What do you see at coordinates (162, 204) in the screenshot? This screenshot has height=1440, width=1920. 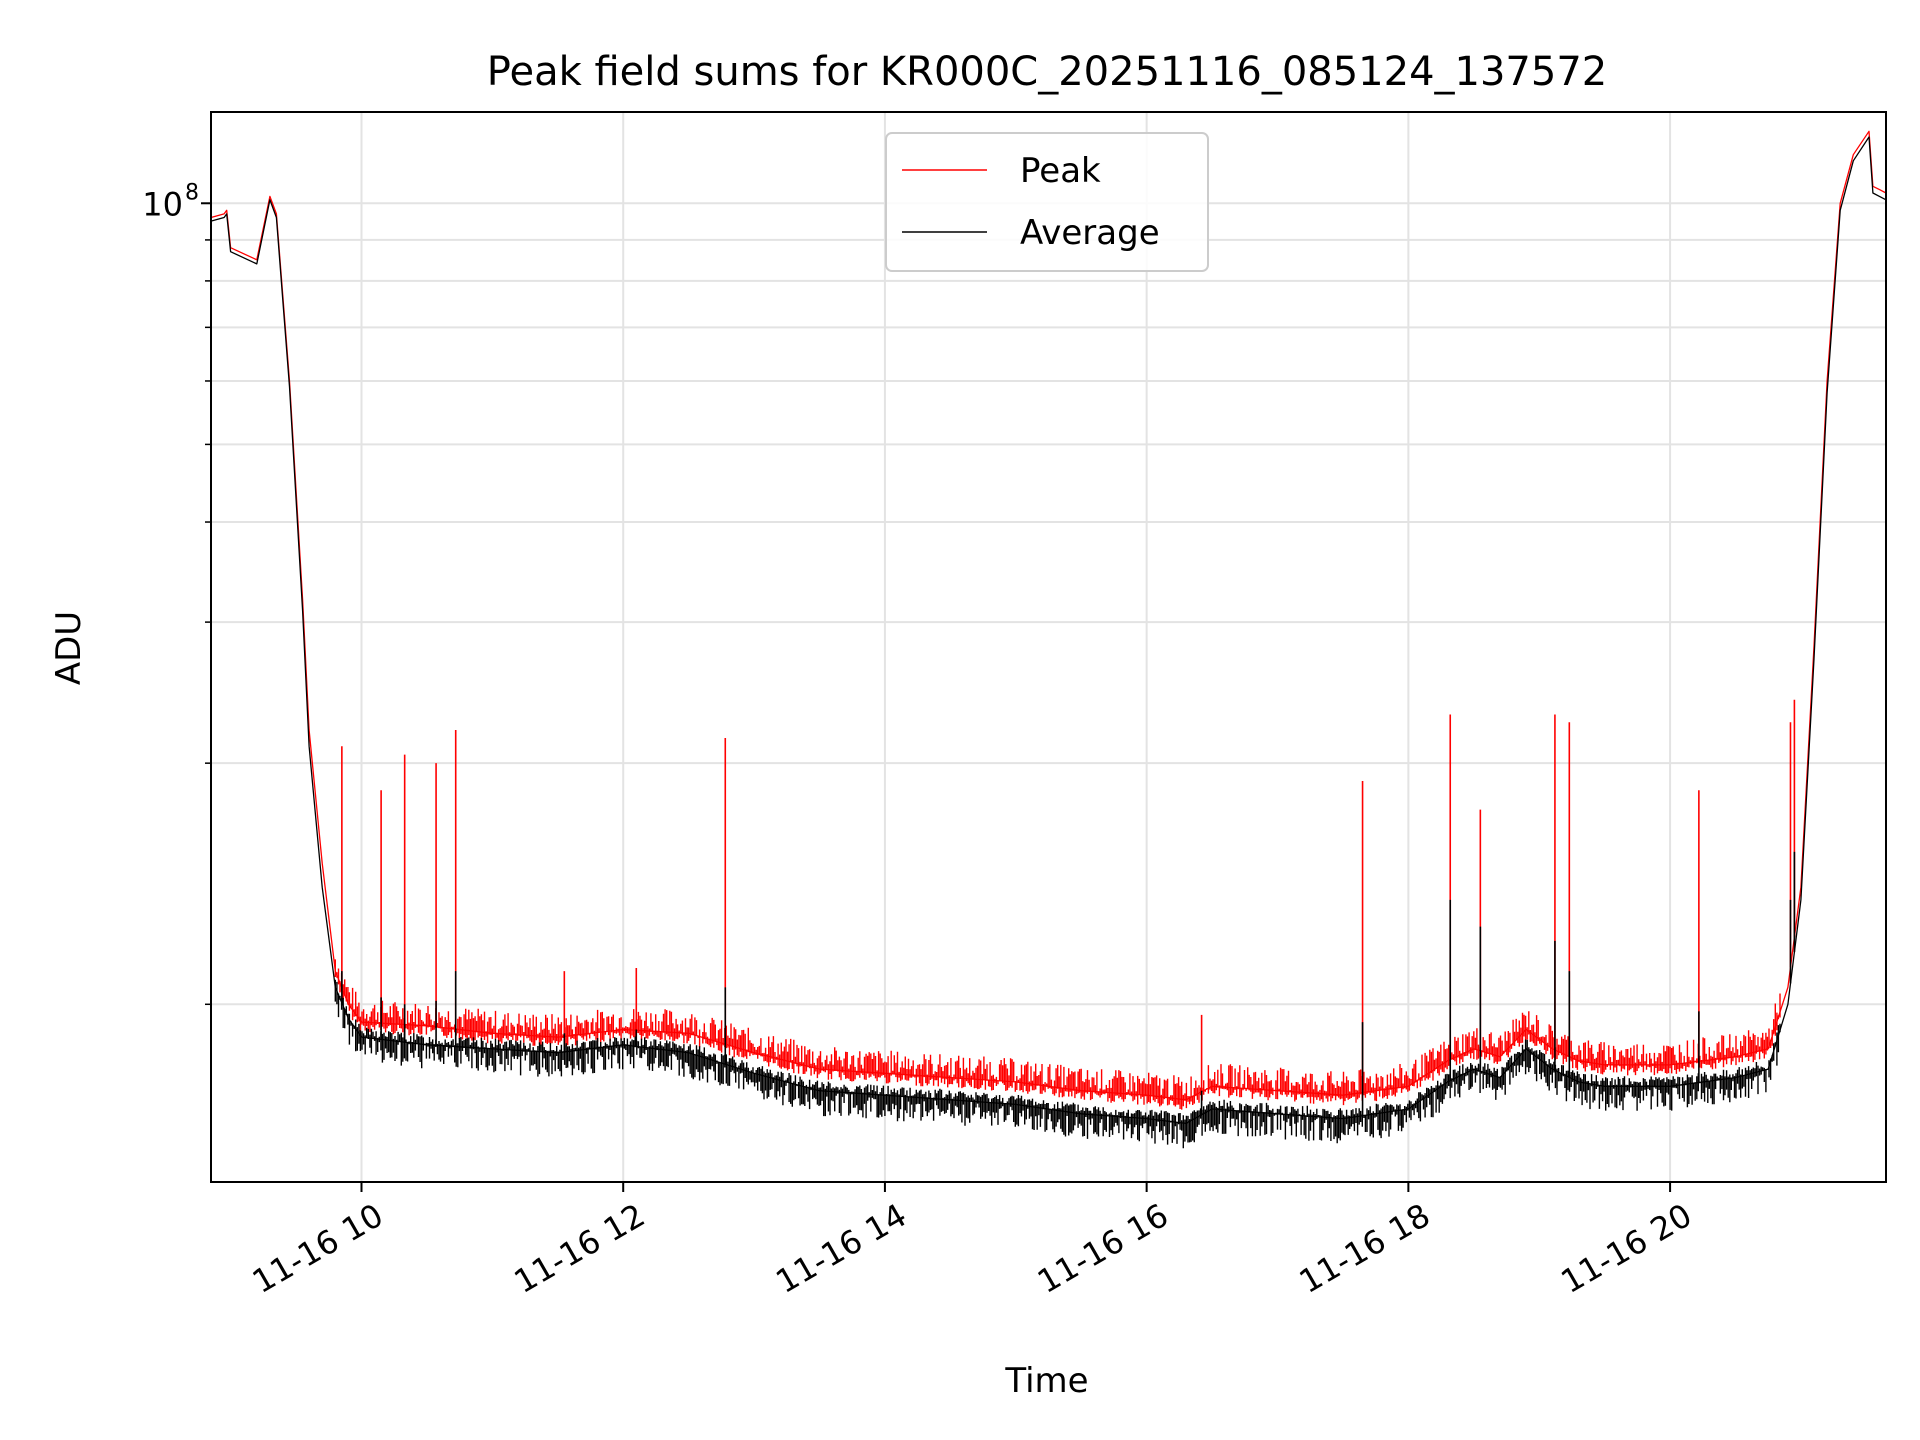 I see `y-tick-label: 10` at bounding box center [162, 204].